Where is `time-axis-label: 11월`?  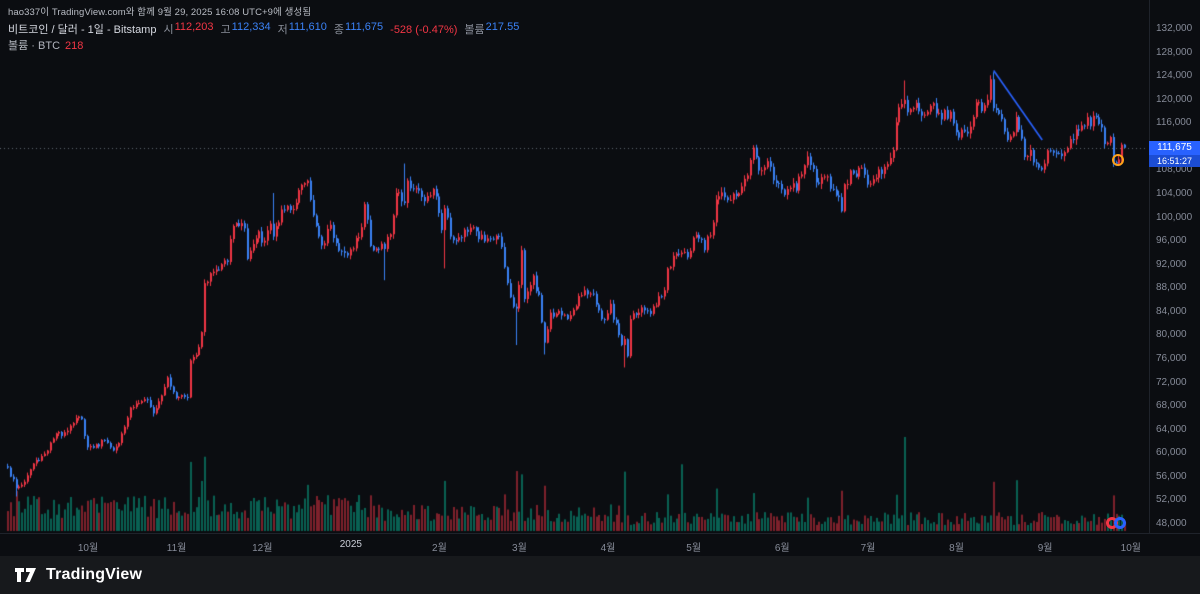 time-axis-label: 11월 is located at coordinates (176, 548).